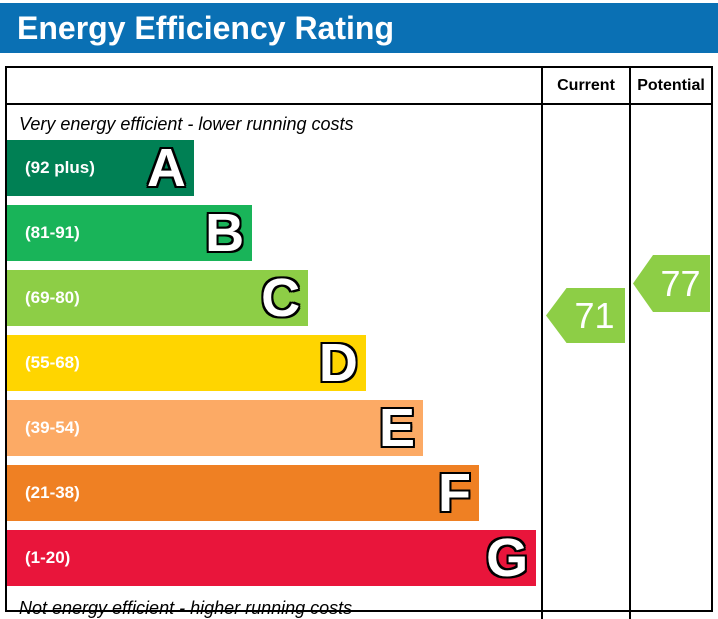 The height and width of the screenshot is (619, 718). Describe the element at coordinates (225, 233) in the screenshot. I see `band-b-letter: B` at that location.